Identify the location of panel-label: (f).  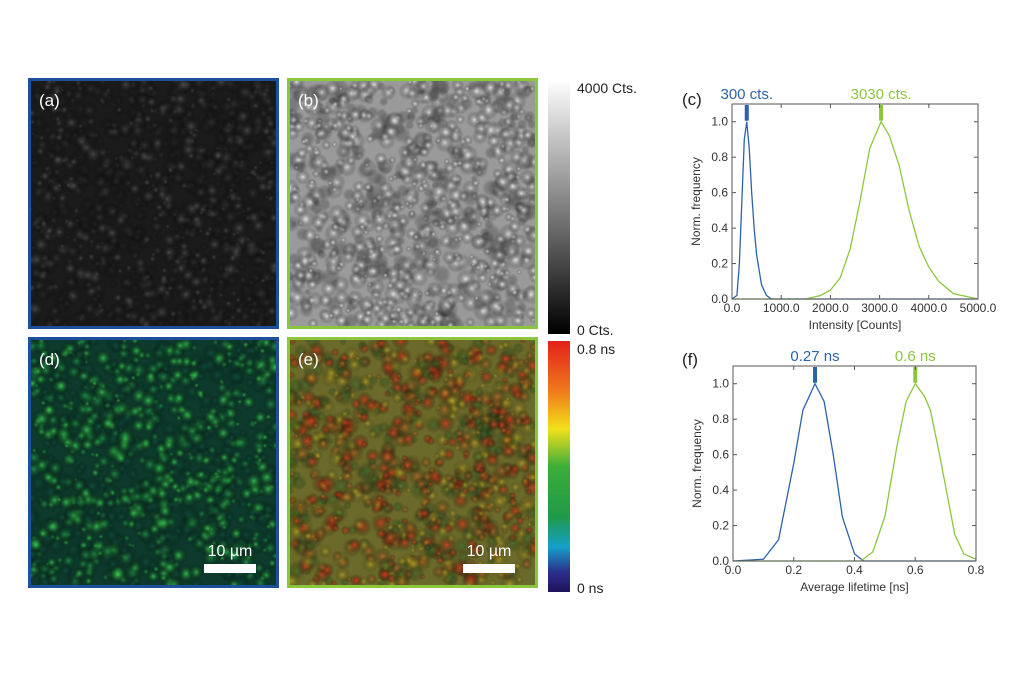
(690, 359).